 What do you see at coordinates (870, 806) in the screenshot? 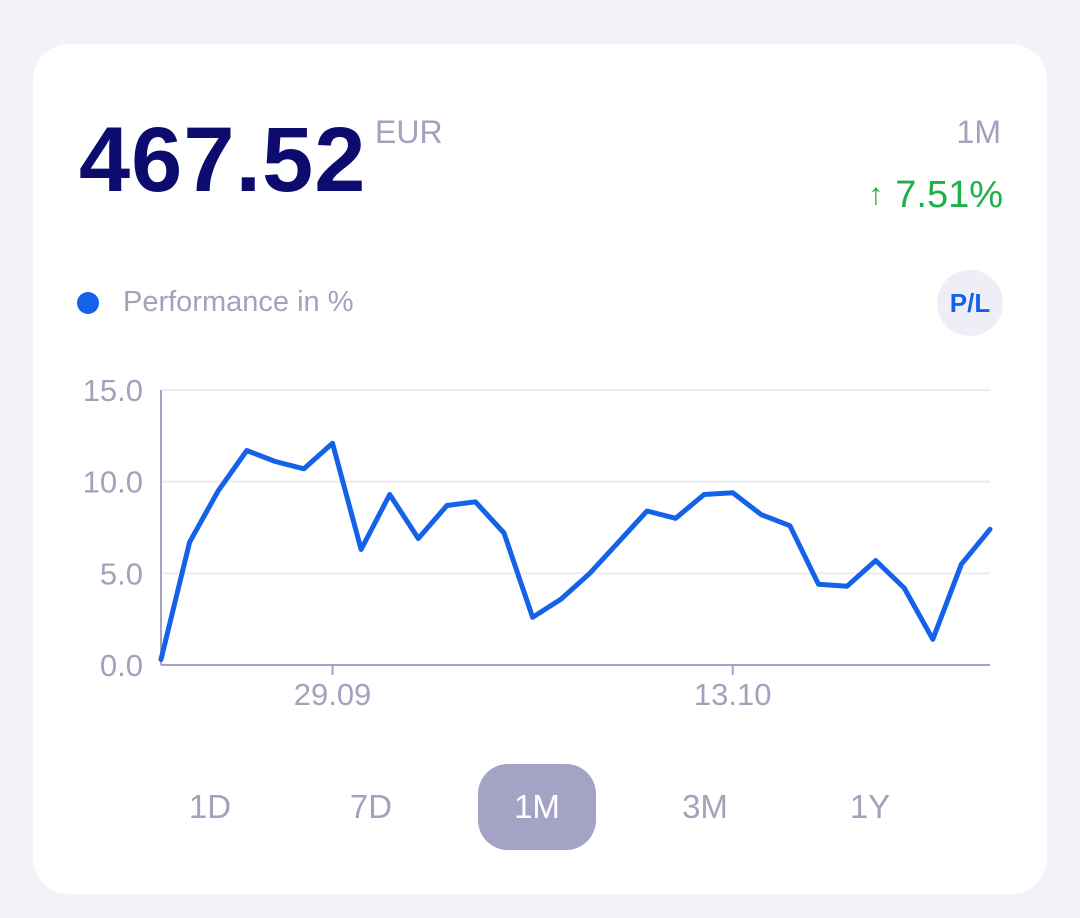
I see `range-button-1y: 1Y` at bounding box center [870, 806].